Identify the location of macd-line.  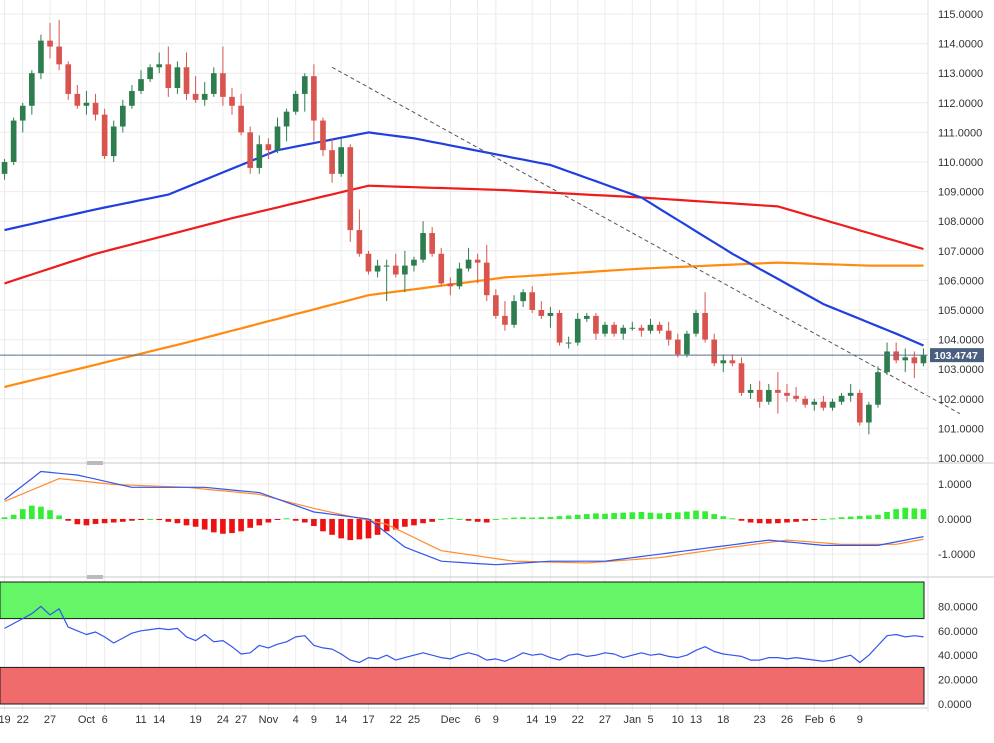
(464, 518).